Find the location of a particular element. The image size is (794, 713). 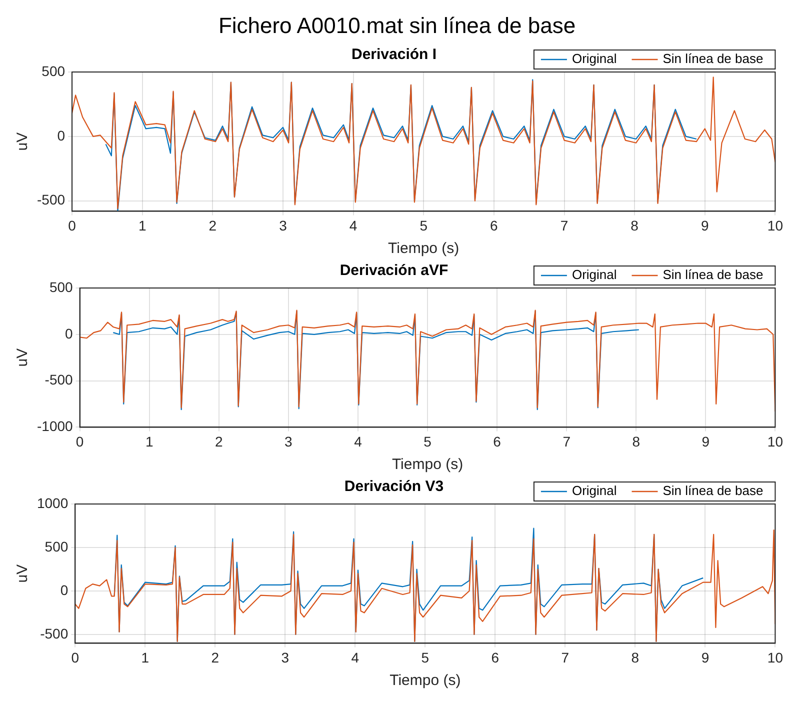

text: Fichero A0010.mat sin línea de base is located at coordinates (397, 26).